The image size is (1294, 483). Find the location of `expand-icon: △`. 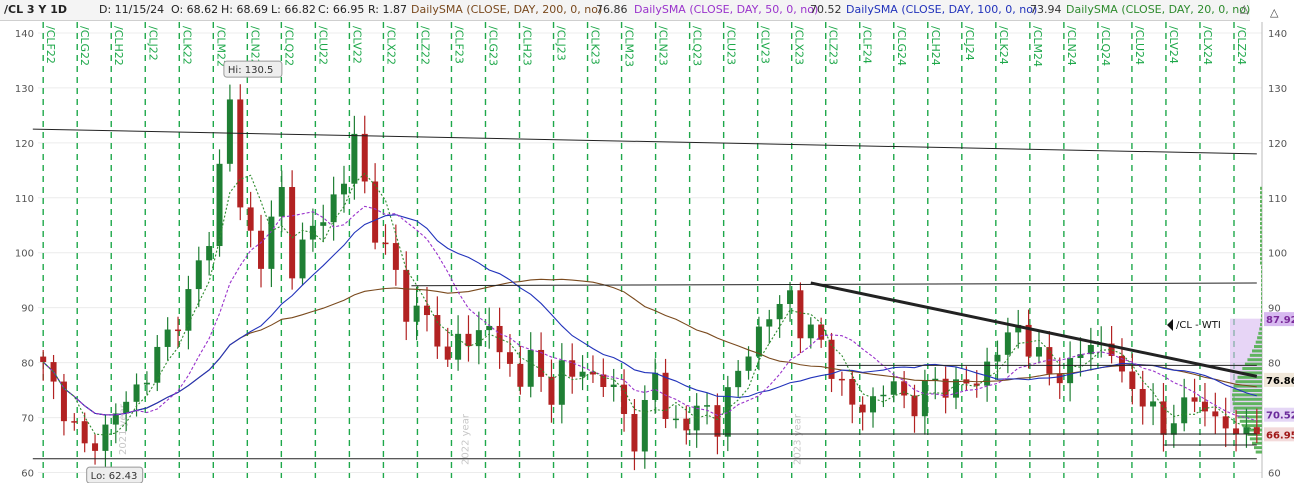

expand-icon: △ is located at coordinates (1274, 12).